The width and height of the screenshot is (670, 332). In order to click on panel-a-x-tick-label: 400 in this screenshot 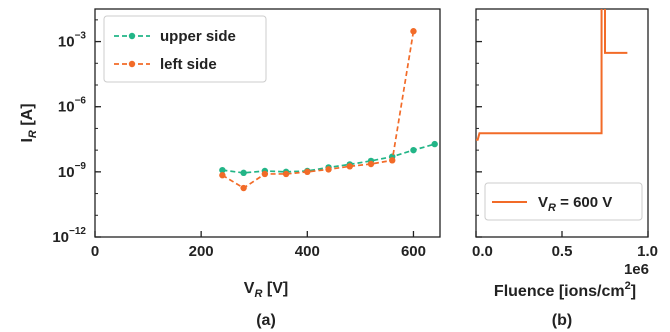, I will do `click(307, 251)`.